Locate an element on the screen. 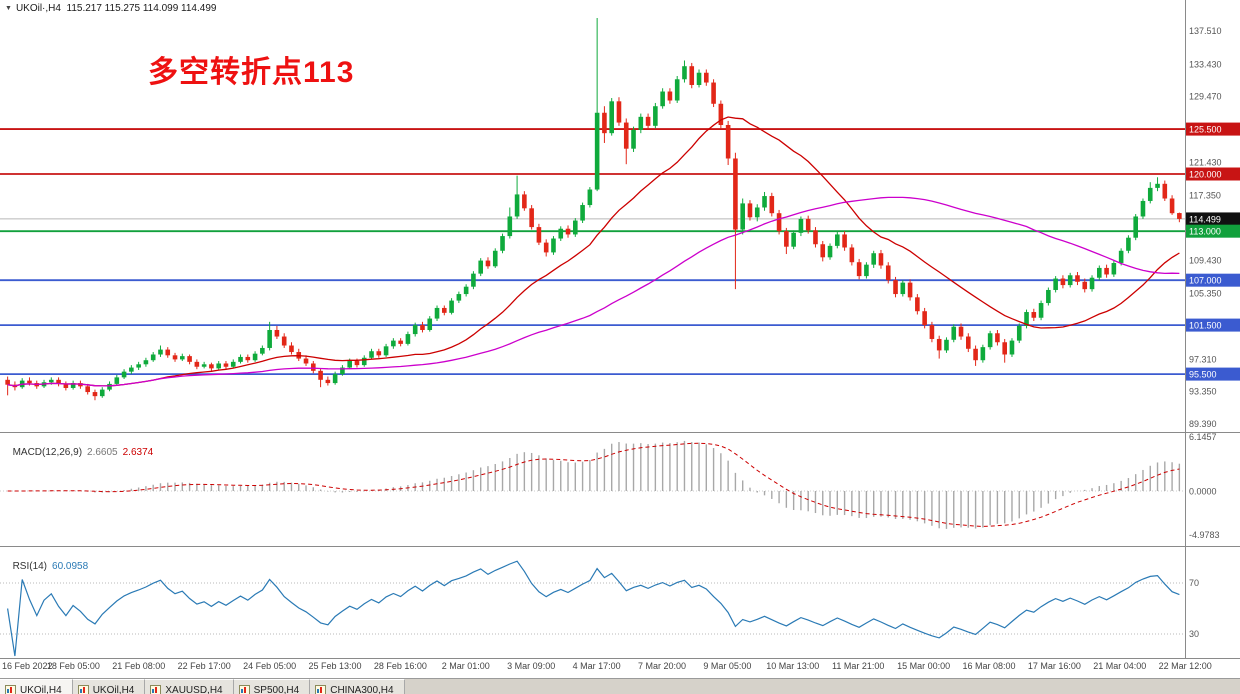 The height and width of the screenshot is (694, 1240). rsi-indicator-label: RSI(14) 60.0958 is located at coordinates (47, 561).